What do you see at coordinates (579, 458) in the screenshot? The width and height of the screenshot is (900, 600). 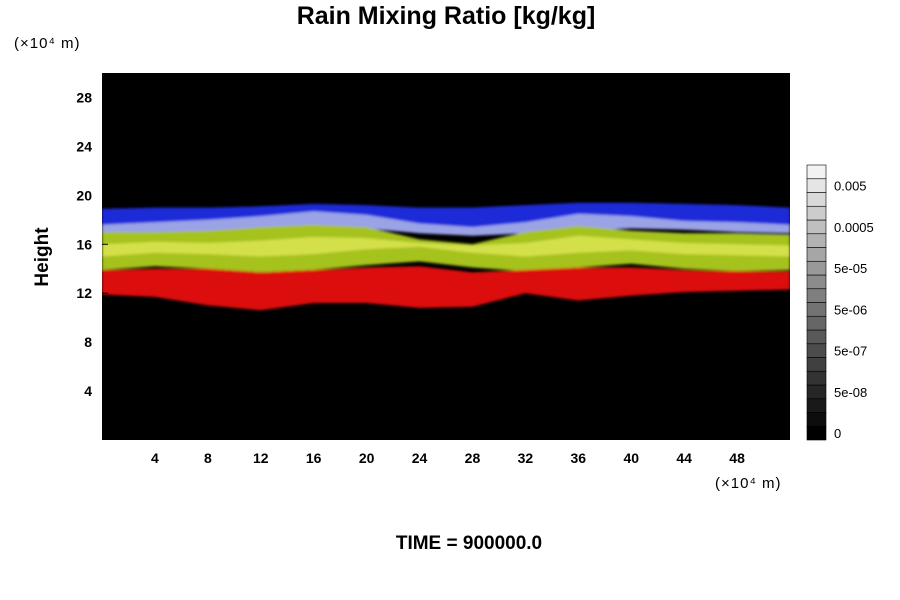 I see `x-tick-label: 36` at bounding box center [579, 458].